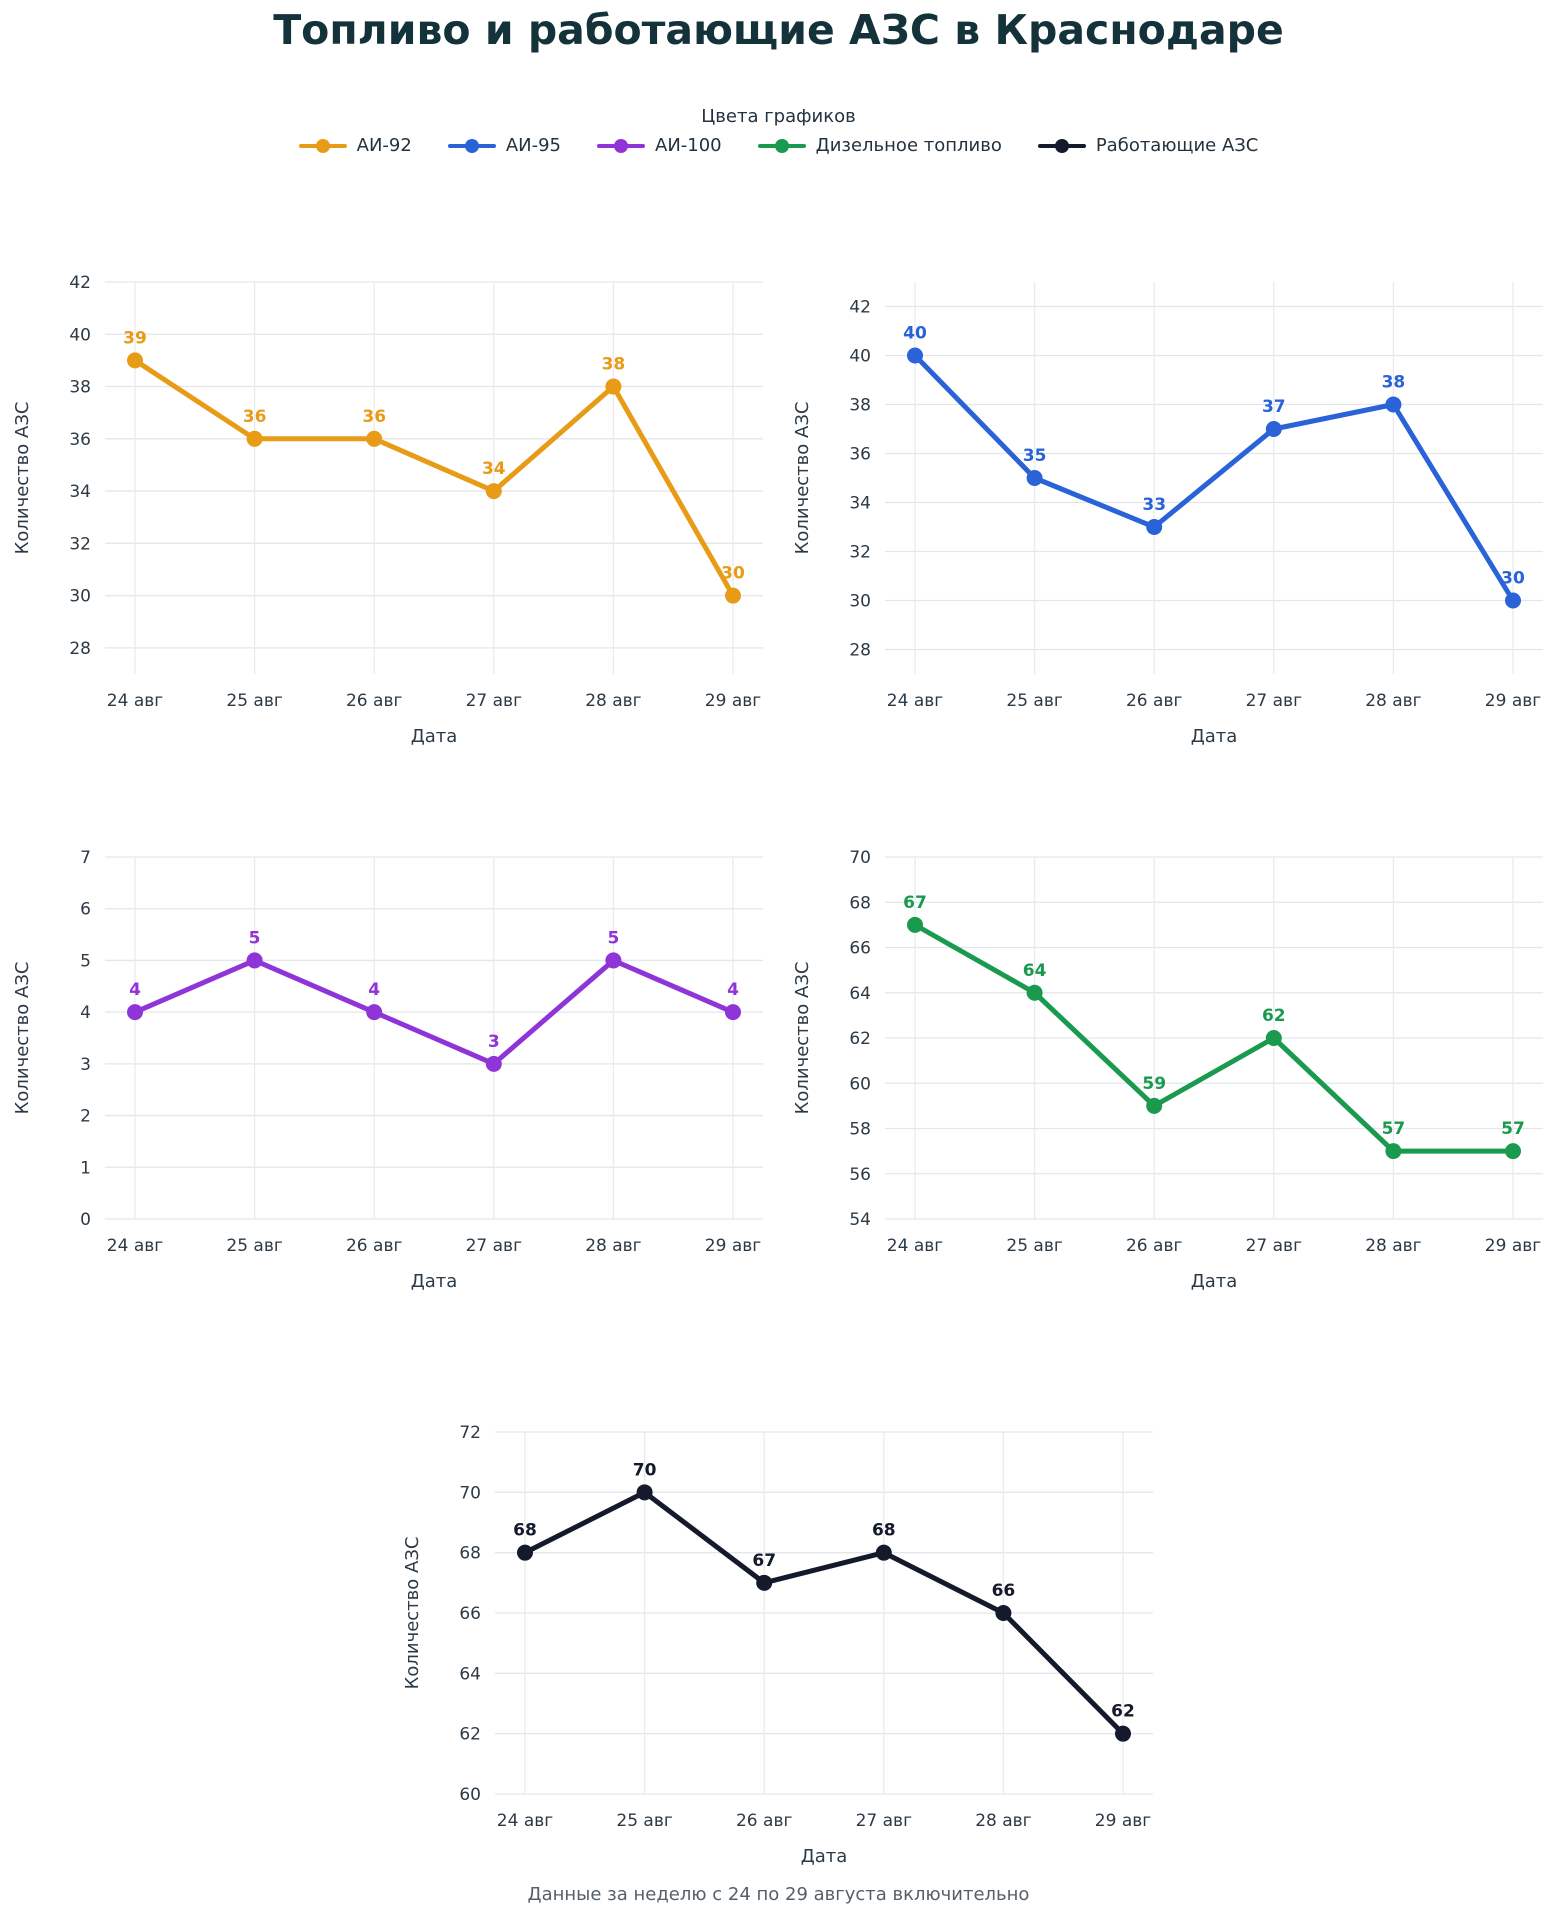  What do you see at coordinates (470, 1554) in the screenshot?
I see `y-tick-label: 68` at bounding box center [470, 1554].